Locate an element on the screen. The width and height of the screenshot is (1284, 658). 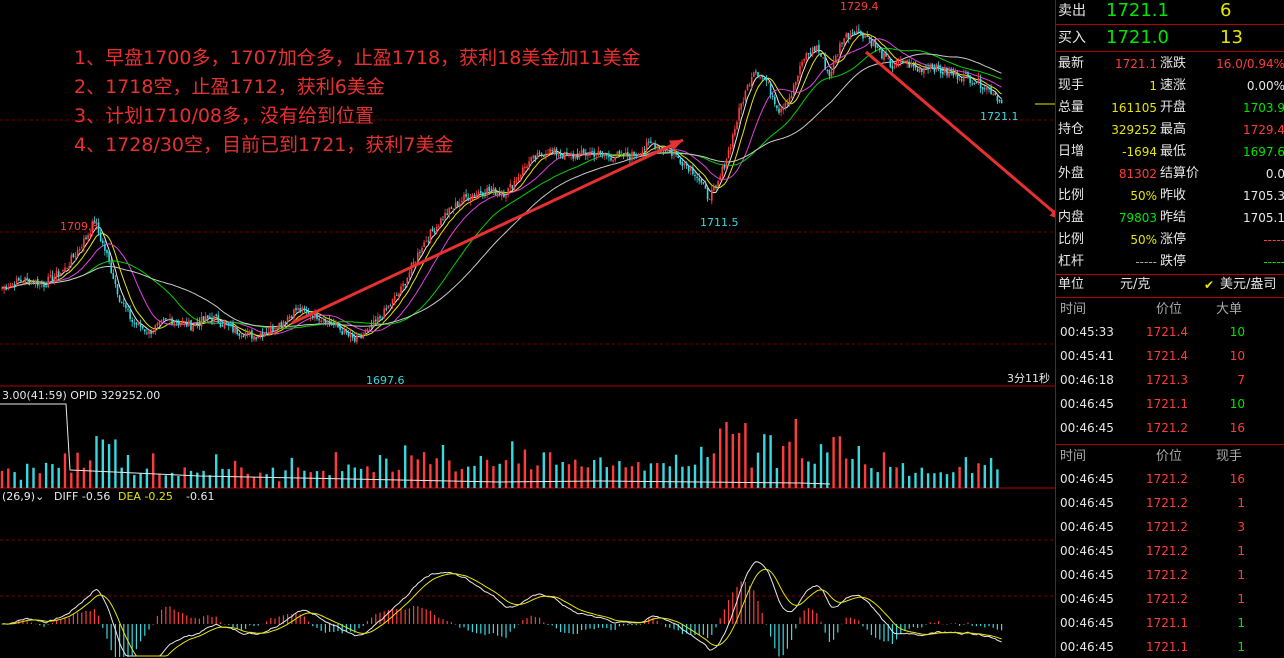
stat-label: 跌停 is located at coordinates (1173, 261).